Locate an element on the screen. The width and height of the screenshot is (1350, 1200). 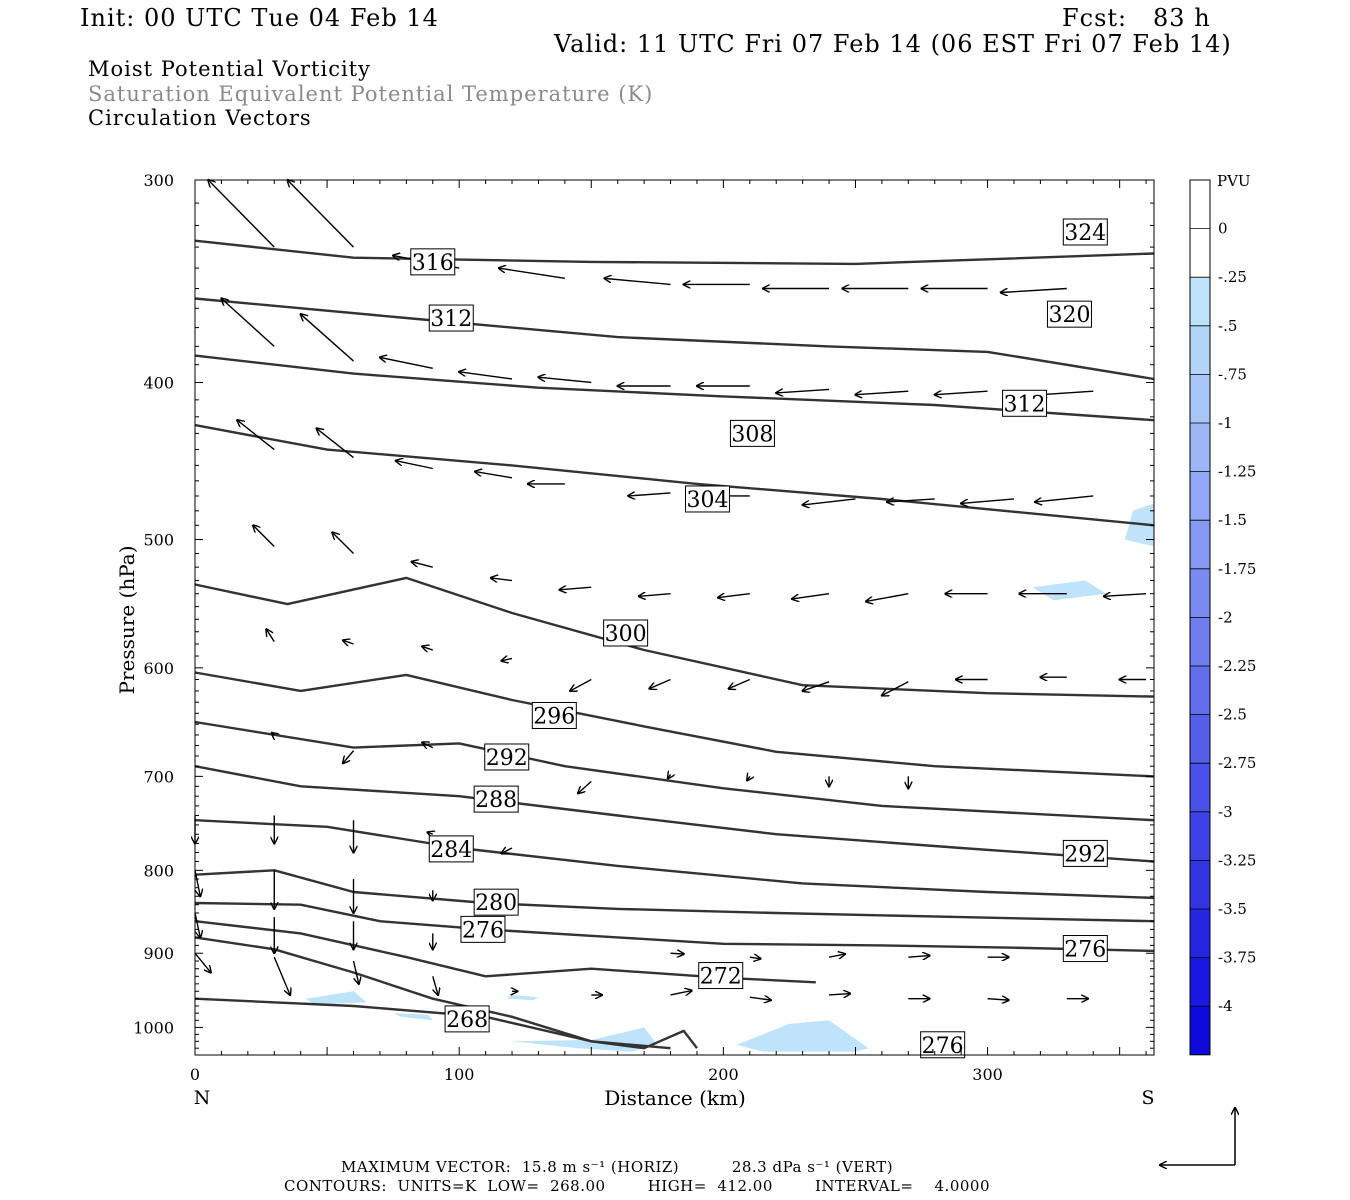
colorbar-level-label: -.75 is located at coordinates (1232, 374).